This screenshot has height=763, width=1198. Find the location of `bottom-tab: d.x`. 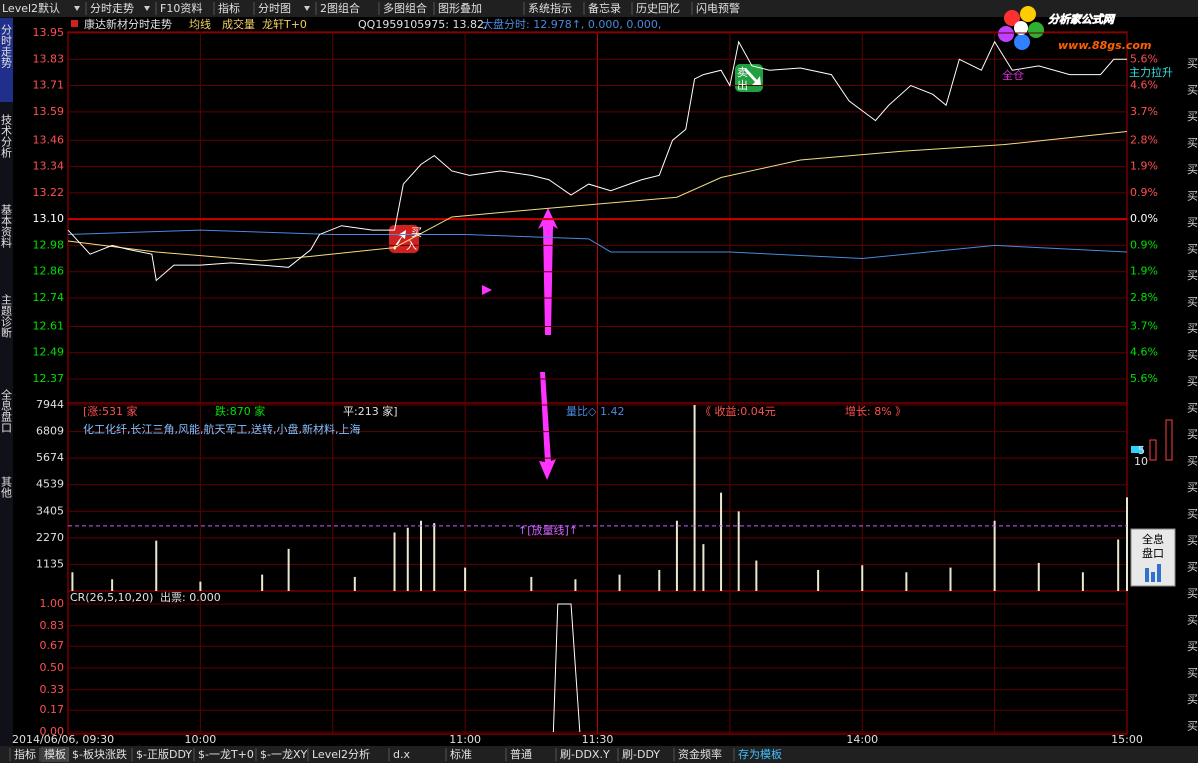

bottom-tab: d.x is located at coordinates (401, 754).